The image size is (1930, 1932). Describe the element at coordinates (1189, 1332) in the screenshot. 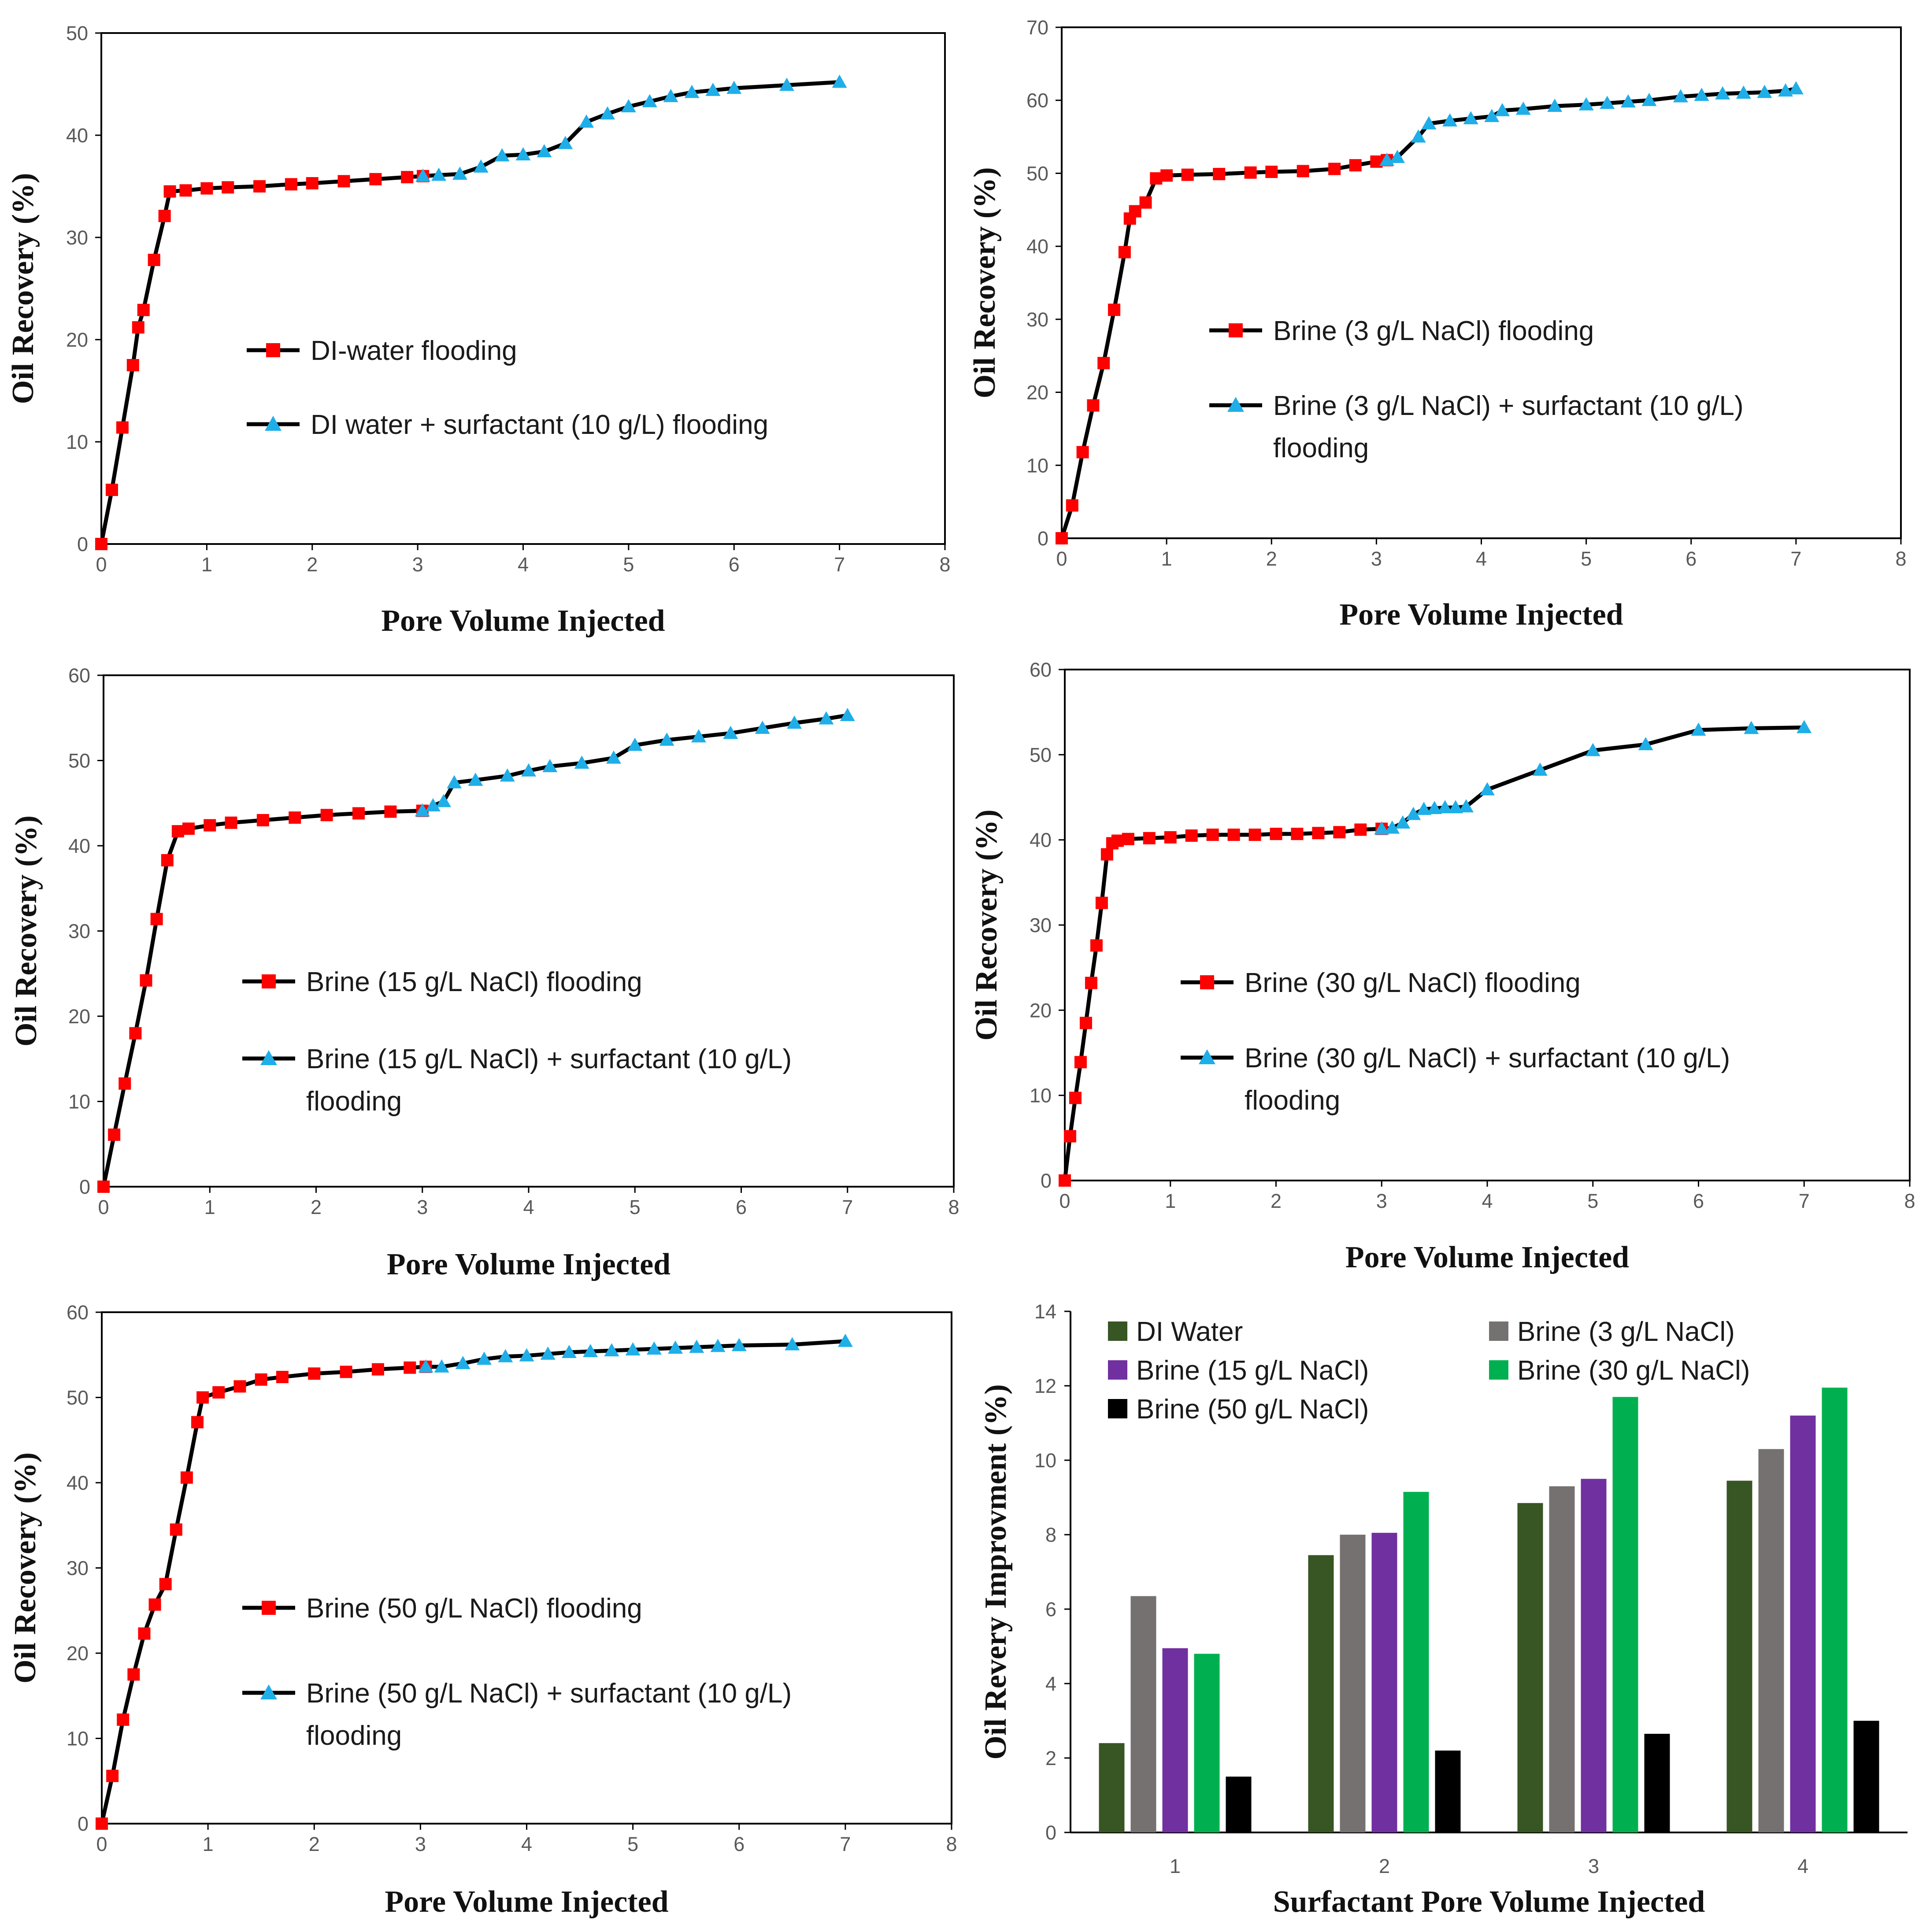

I see `legend-label: DI Water` at that location.